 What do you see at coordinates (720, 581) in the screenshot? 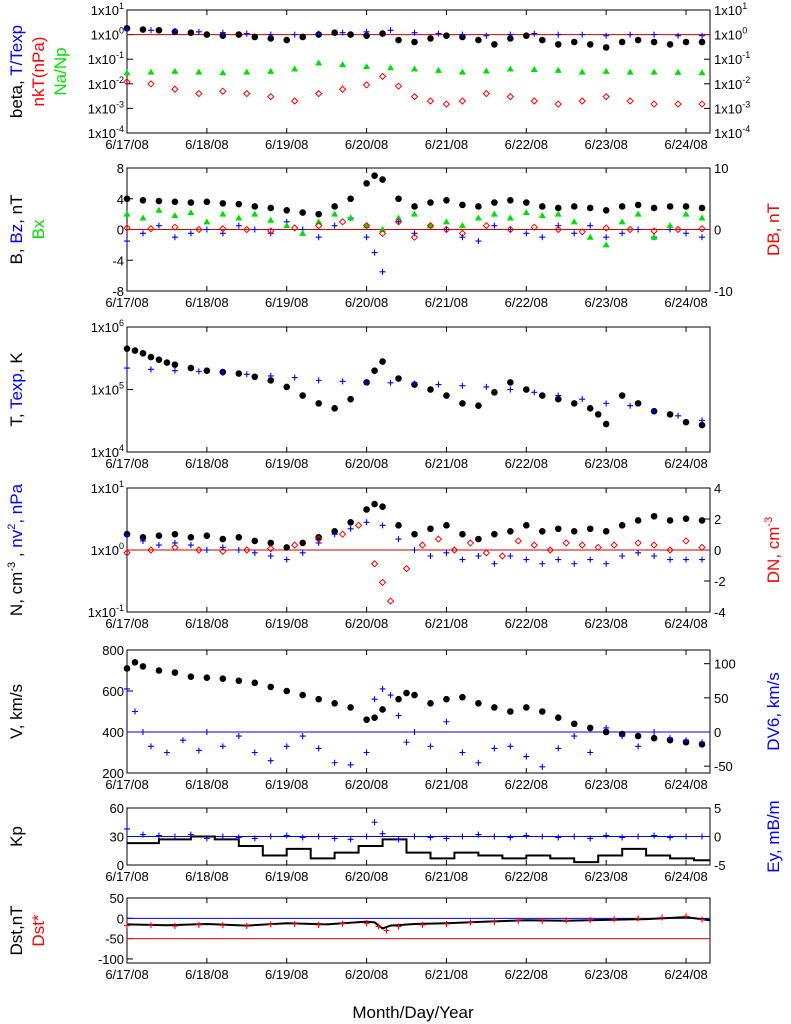
I see `y-tick-label: -2` at bounding box center [720, 581].